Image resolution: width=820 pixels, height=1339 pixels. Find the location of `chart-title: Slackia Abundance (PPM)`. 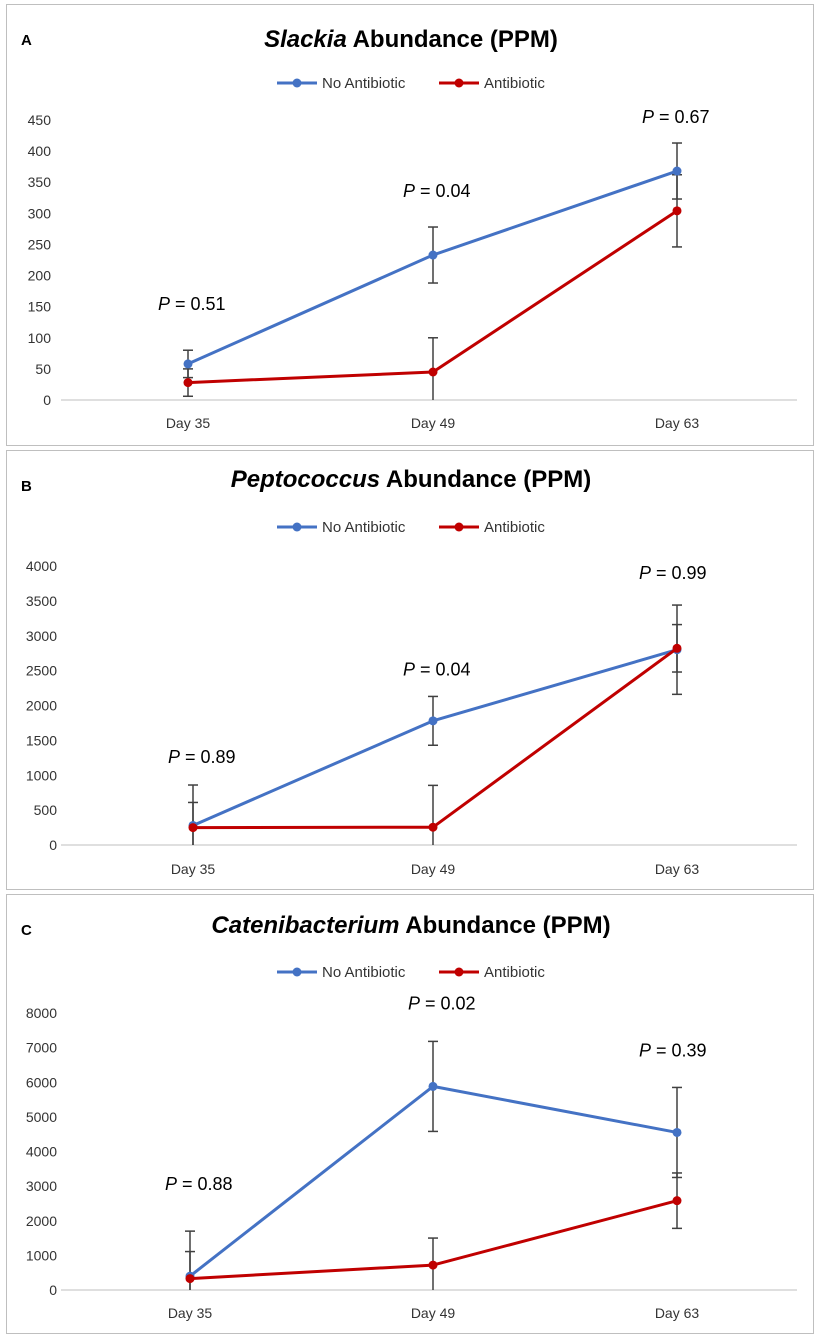

chart-title: Slackia Abundance (PPM) is located at coordinates (411, 39).